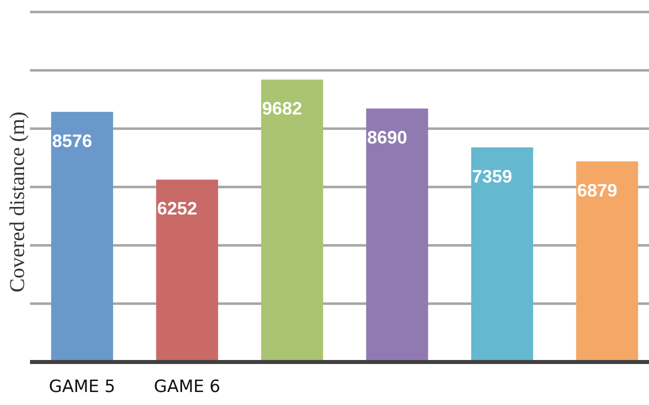 The image size is (649, 405). What do you see at coordinates (282, 108) in the screenshot?
I see `data-label: 9682` at bounding box center [282, 108].